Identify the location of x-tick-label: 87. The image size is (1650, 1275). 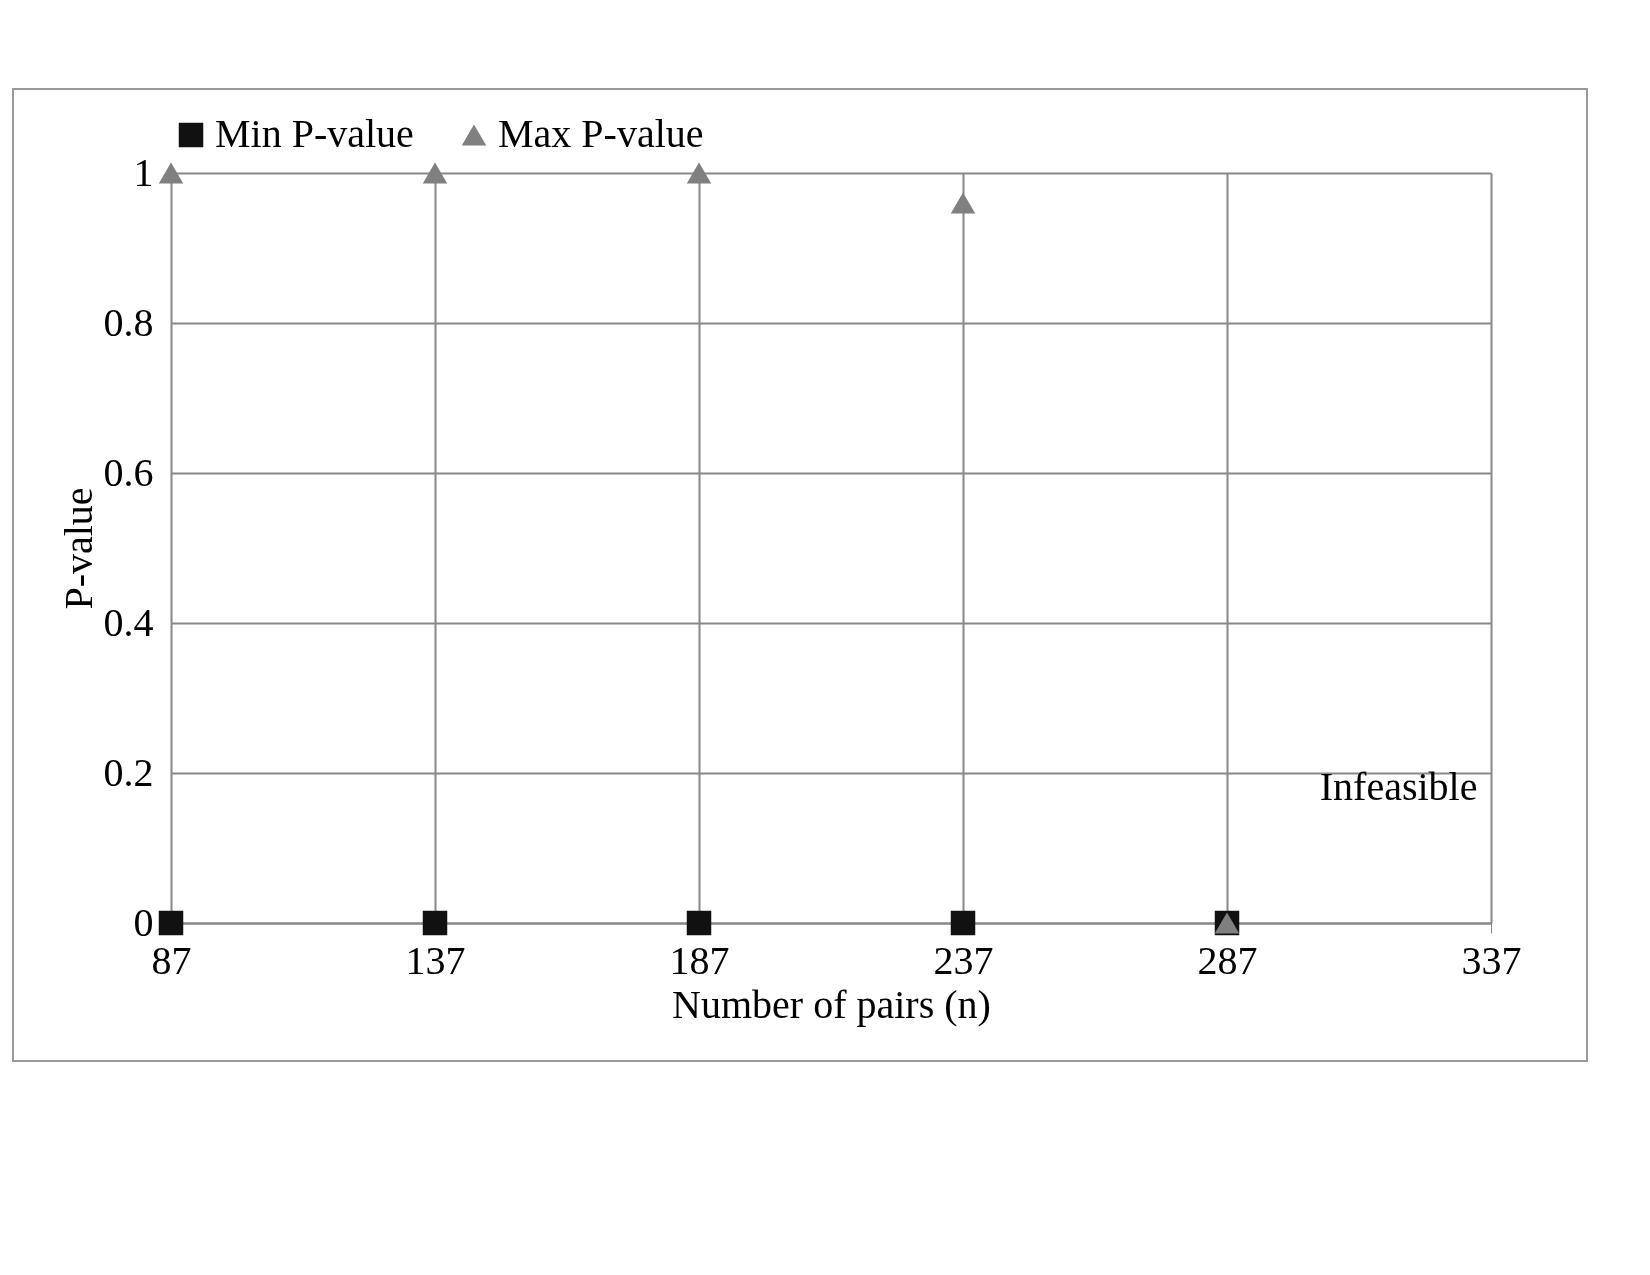
(171, 960).